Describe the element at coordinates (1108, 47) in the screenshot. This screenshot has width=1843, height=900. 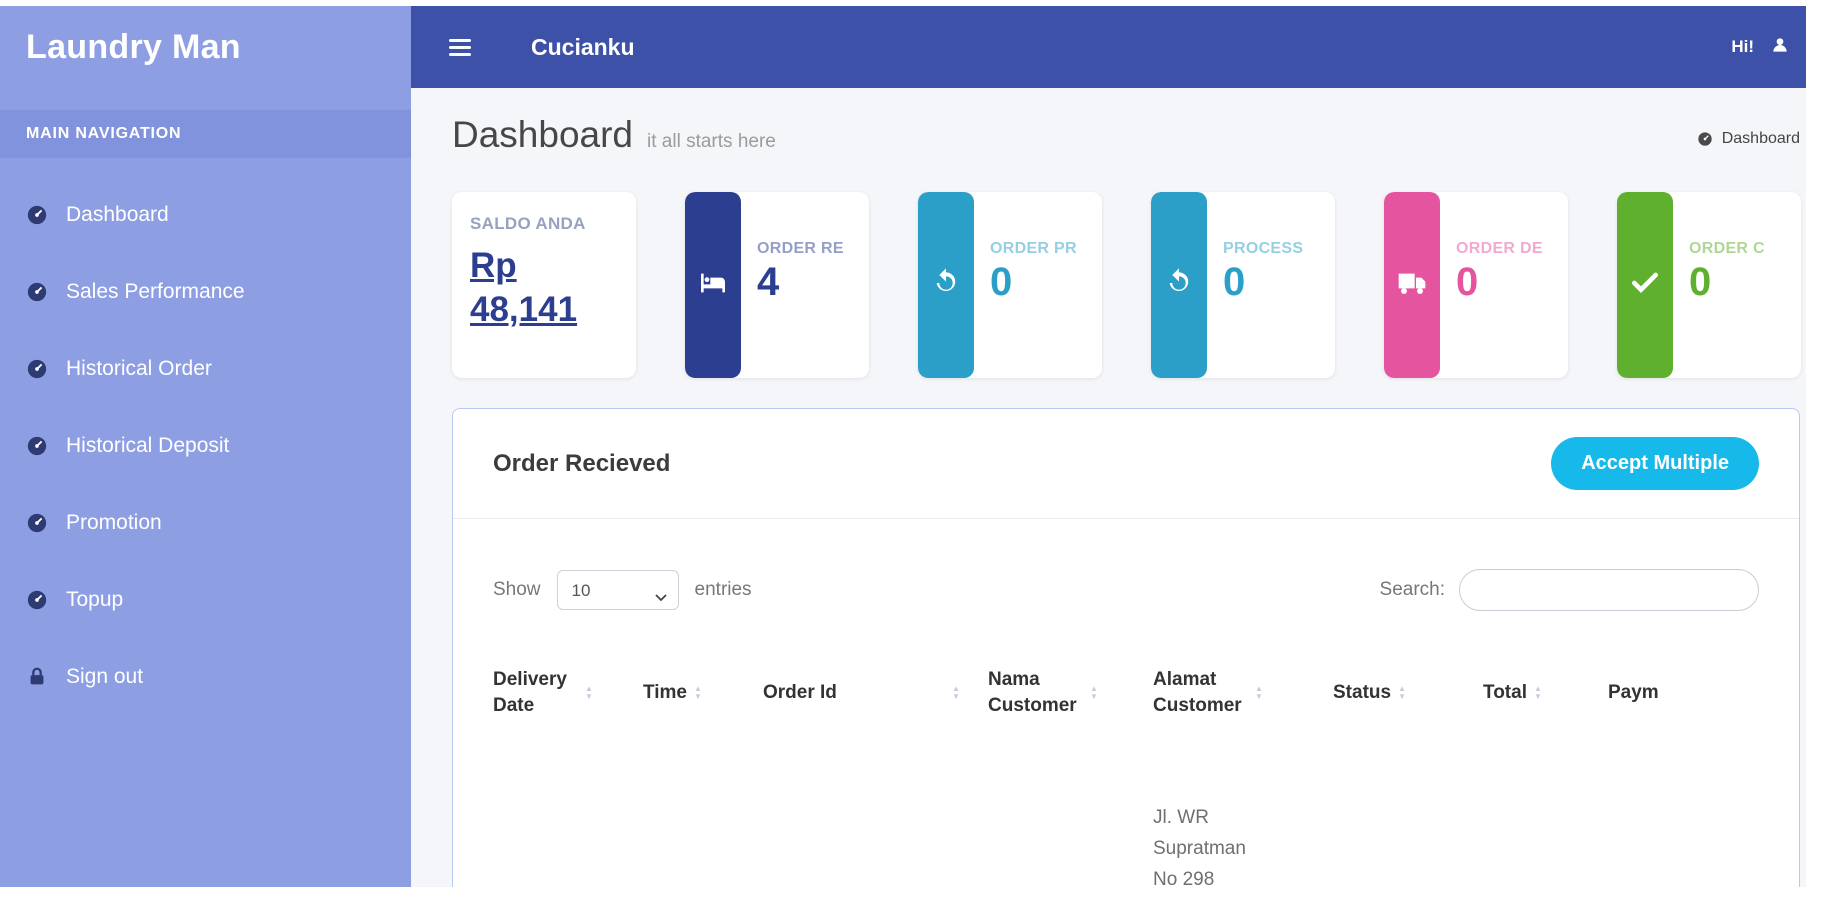
I see `top-navbar: Cucianku Hi!` at that location.